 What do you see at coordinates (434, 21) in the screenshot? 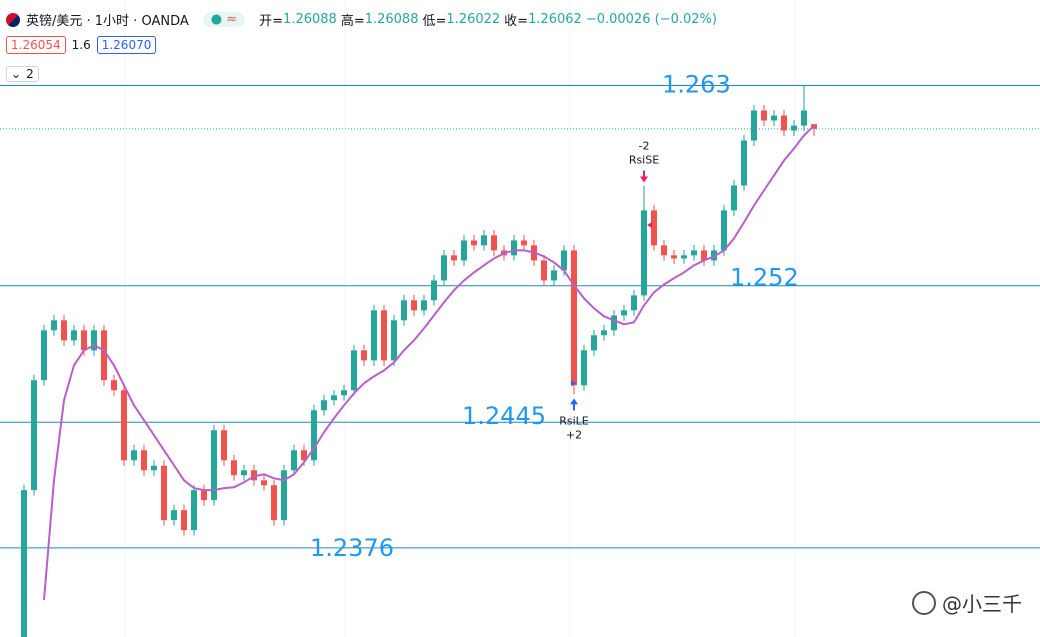
I see `low-label: 低=` at bounding box center [434, 21].